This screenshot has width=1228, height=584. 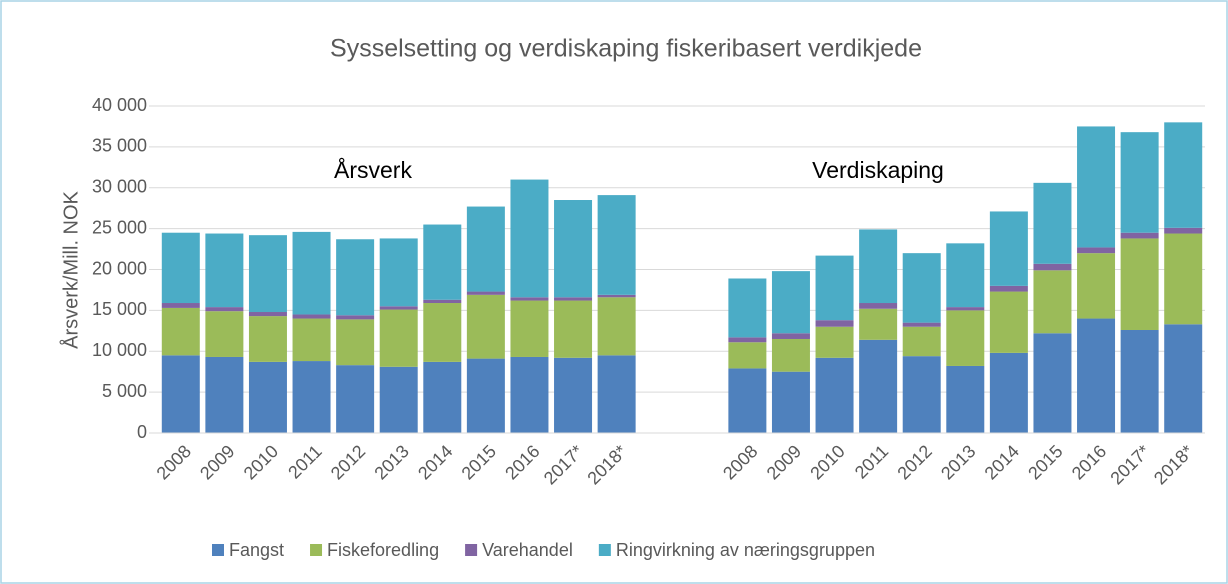 What do you see at coordinates (527, 550) in the screenshot?
I see `legend-label: Varehandel` at bounding box center [527, 550].